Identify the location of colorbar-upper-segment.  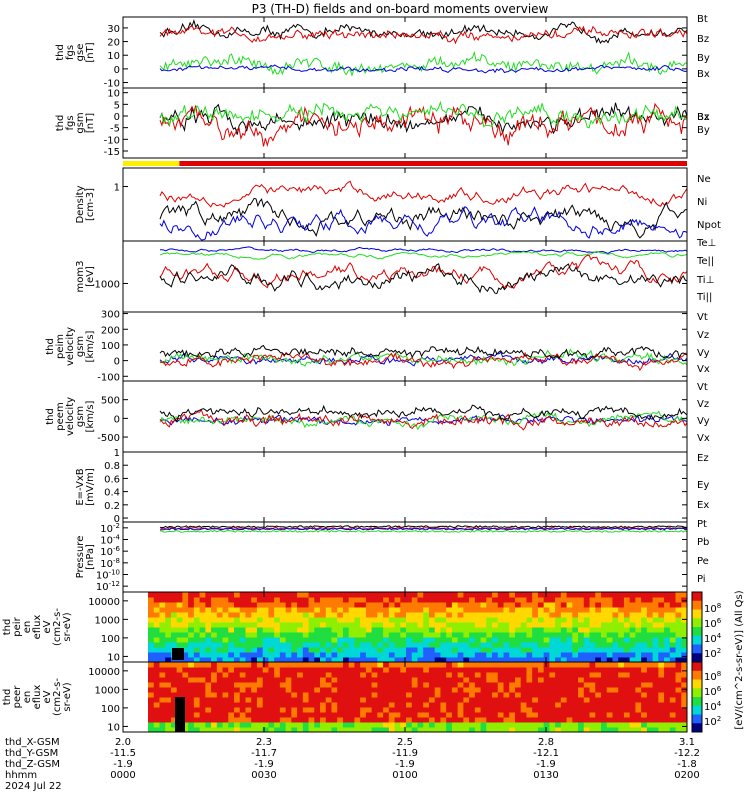
(697, 649).